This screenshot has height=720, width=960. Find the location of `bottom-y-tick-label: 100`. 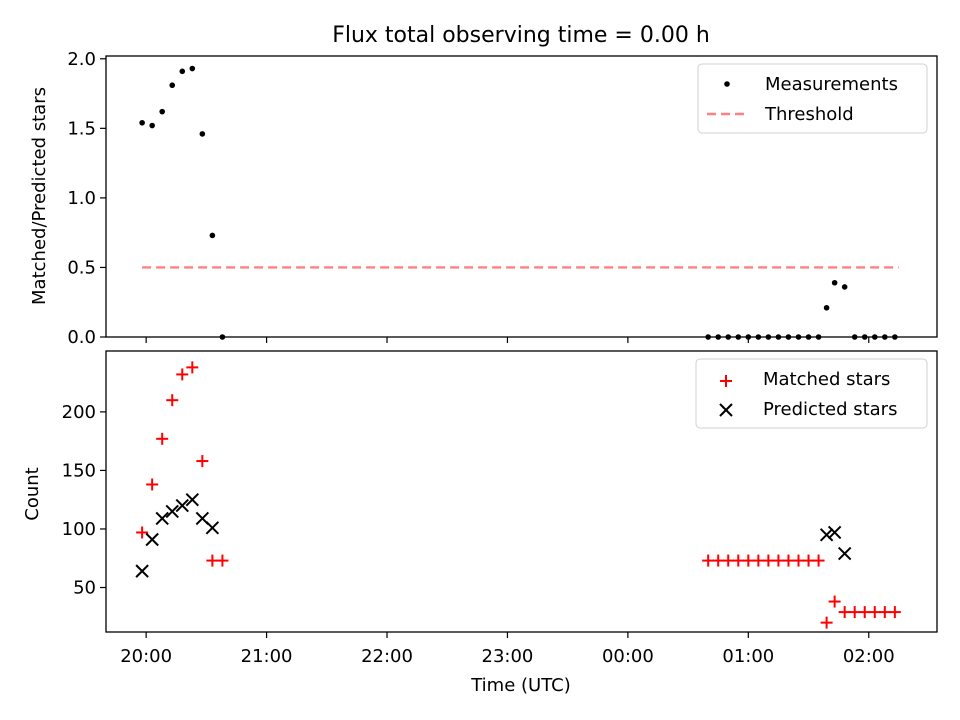

bottom-y-tick-label: 100 is located at coordinates (79, 529).